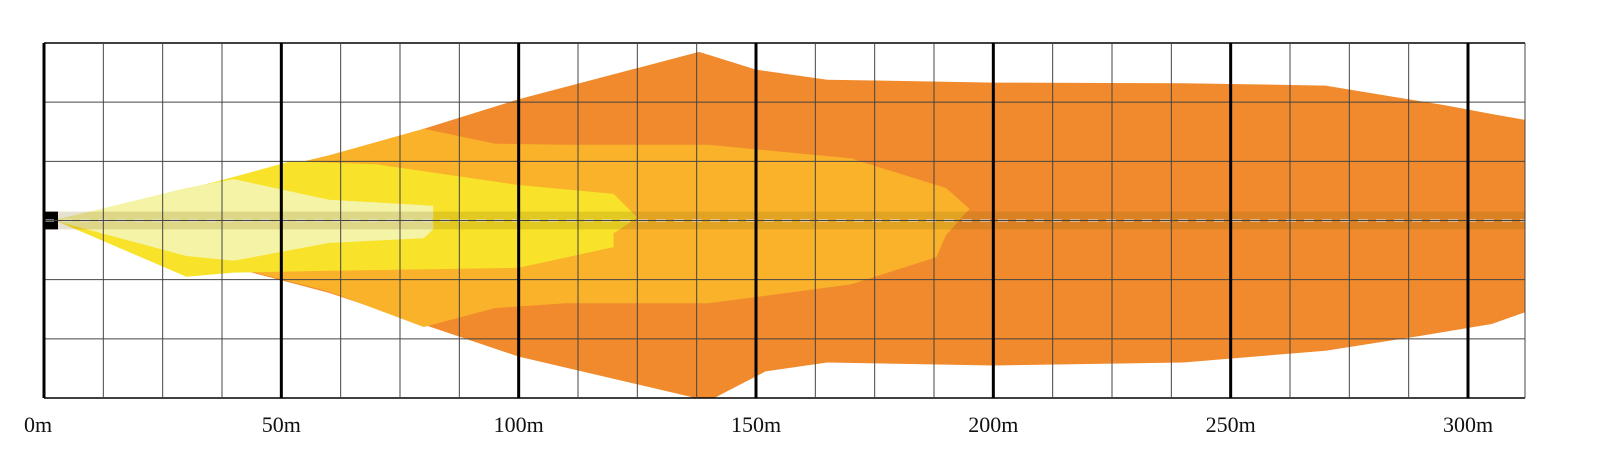 This screenshot has width=1600, height=476. What do you see at coordinates (38, 424) in the screenshot?
I see `x-tick-label: 0m` at bounding box center [38, 424].